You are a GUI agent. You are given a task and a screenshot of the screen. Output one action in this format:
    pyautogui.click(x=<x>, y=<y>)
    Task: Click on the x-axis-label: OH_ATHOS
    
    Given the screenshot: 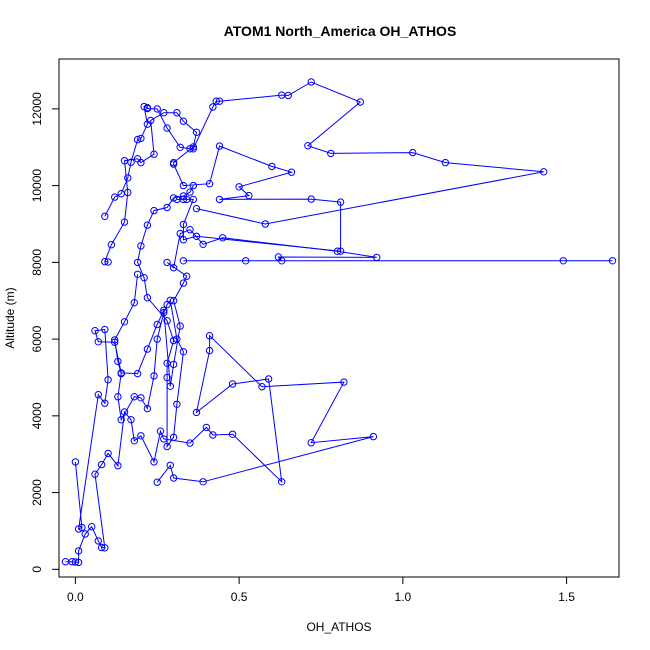 What is the action you would take?
    pyautogui.click(x=338, y=627)
    